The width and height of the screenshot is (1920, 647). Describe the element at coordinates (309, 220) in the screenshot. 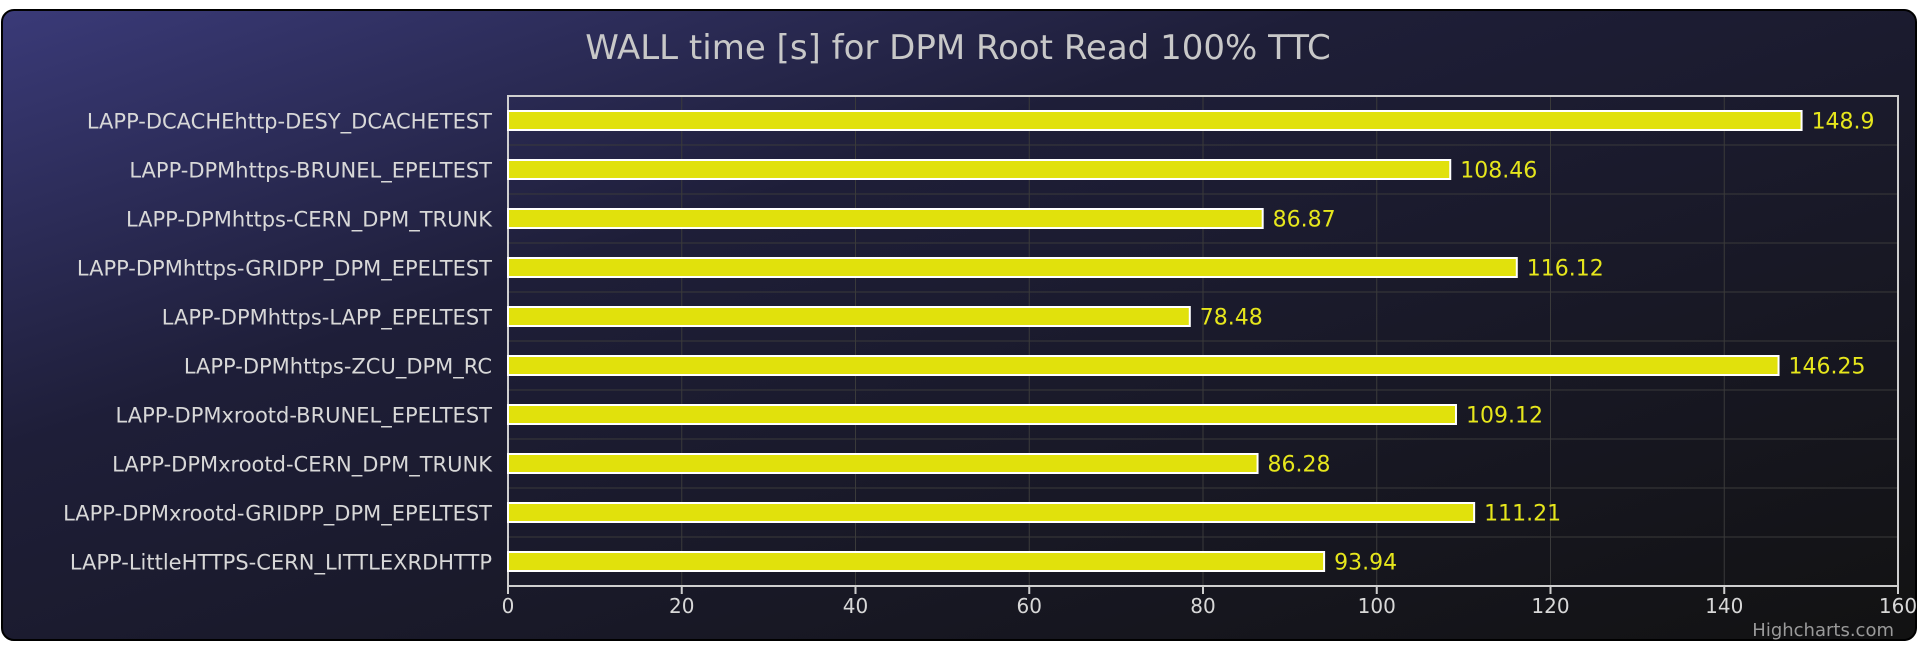

I see `category-label: LAPP-DPMhttps-CERN_DPM_TRUNK` at that location.